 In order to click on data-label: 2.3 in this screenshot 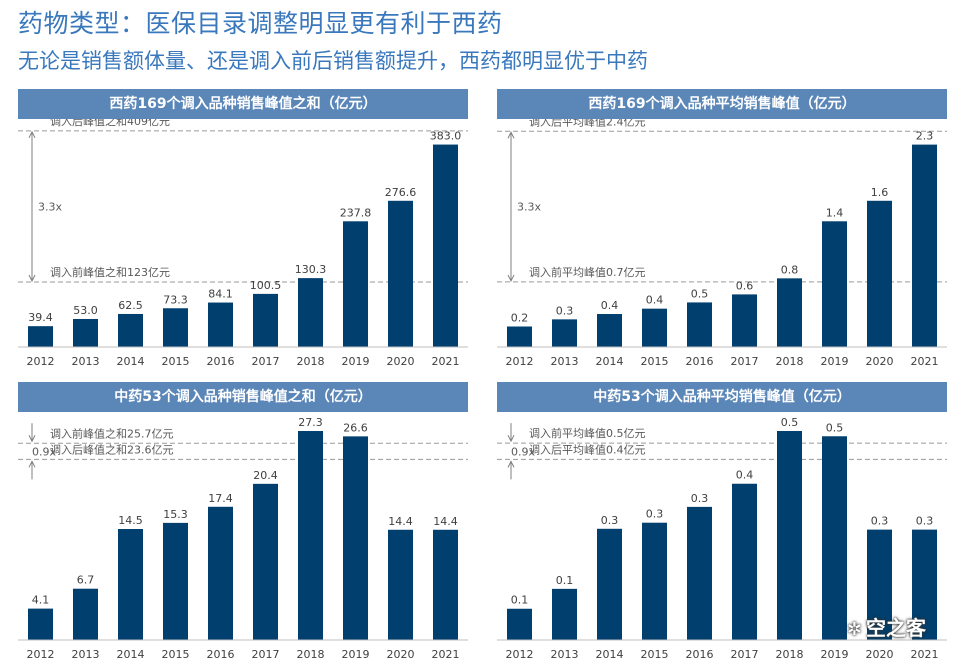, I will do `click(925, 136)`.